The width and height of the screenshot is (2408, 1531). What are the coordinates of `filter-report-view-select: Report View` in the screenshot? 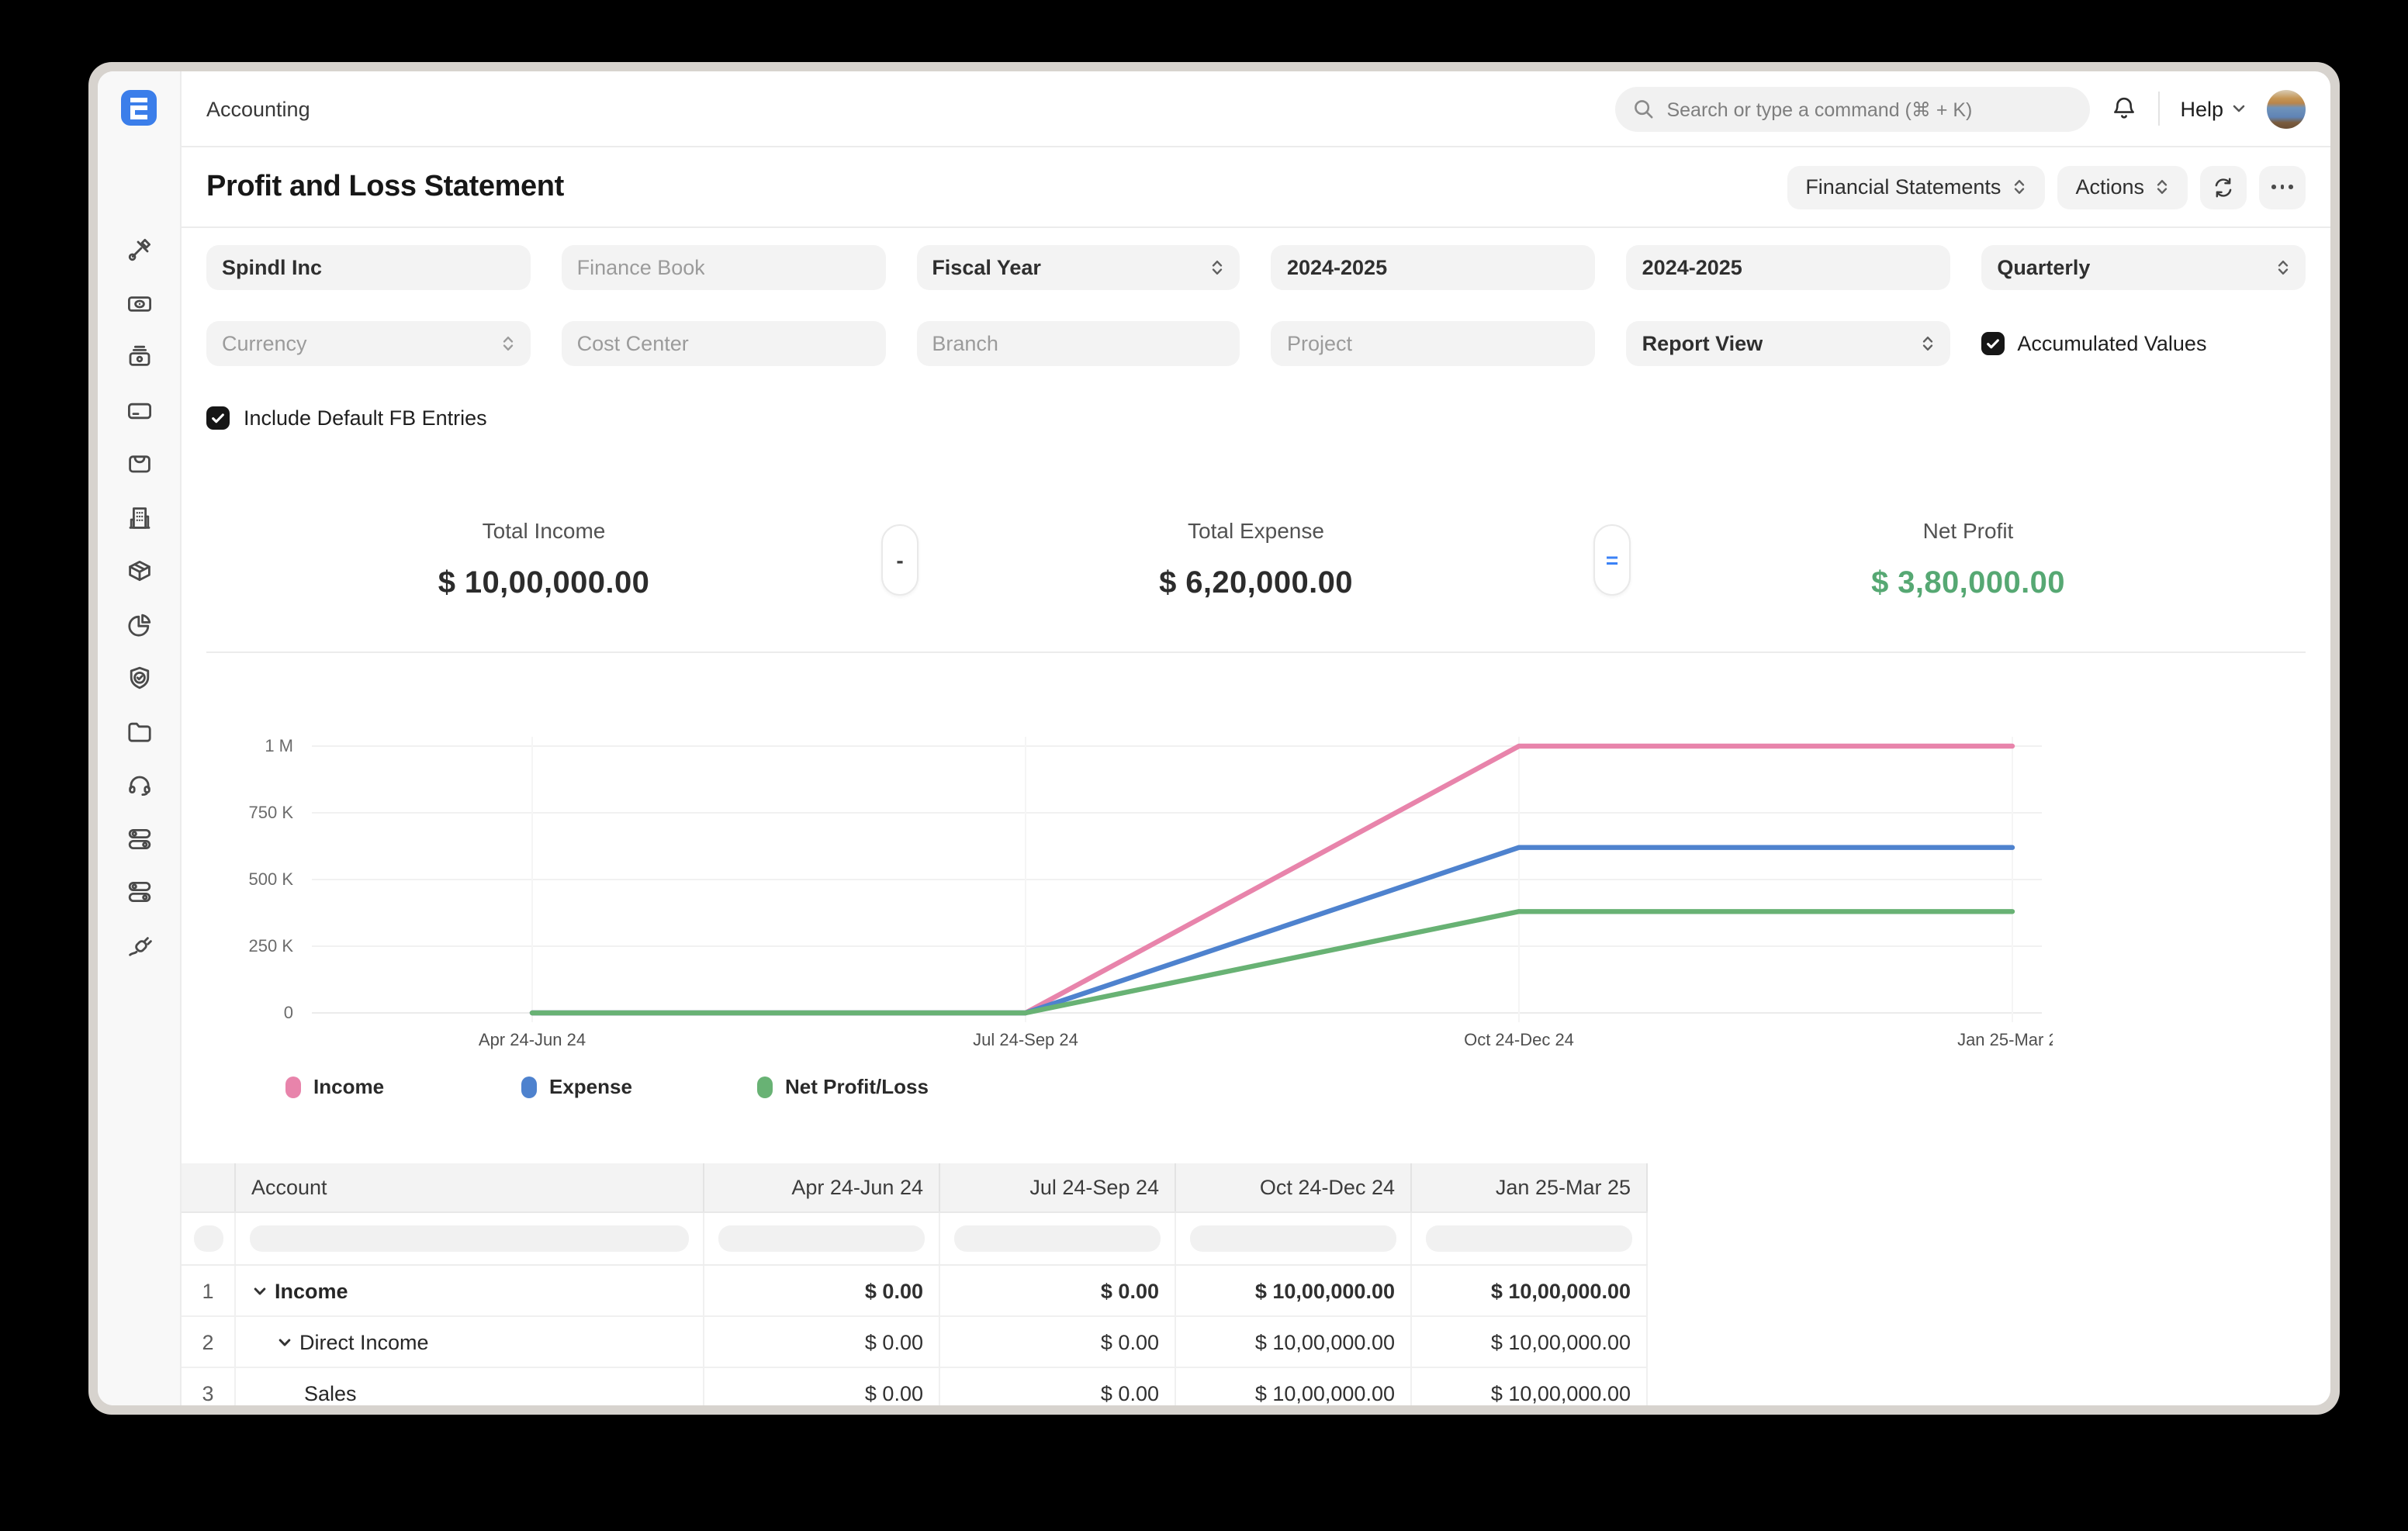 It's located at (1789, 343).